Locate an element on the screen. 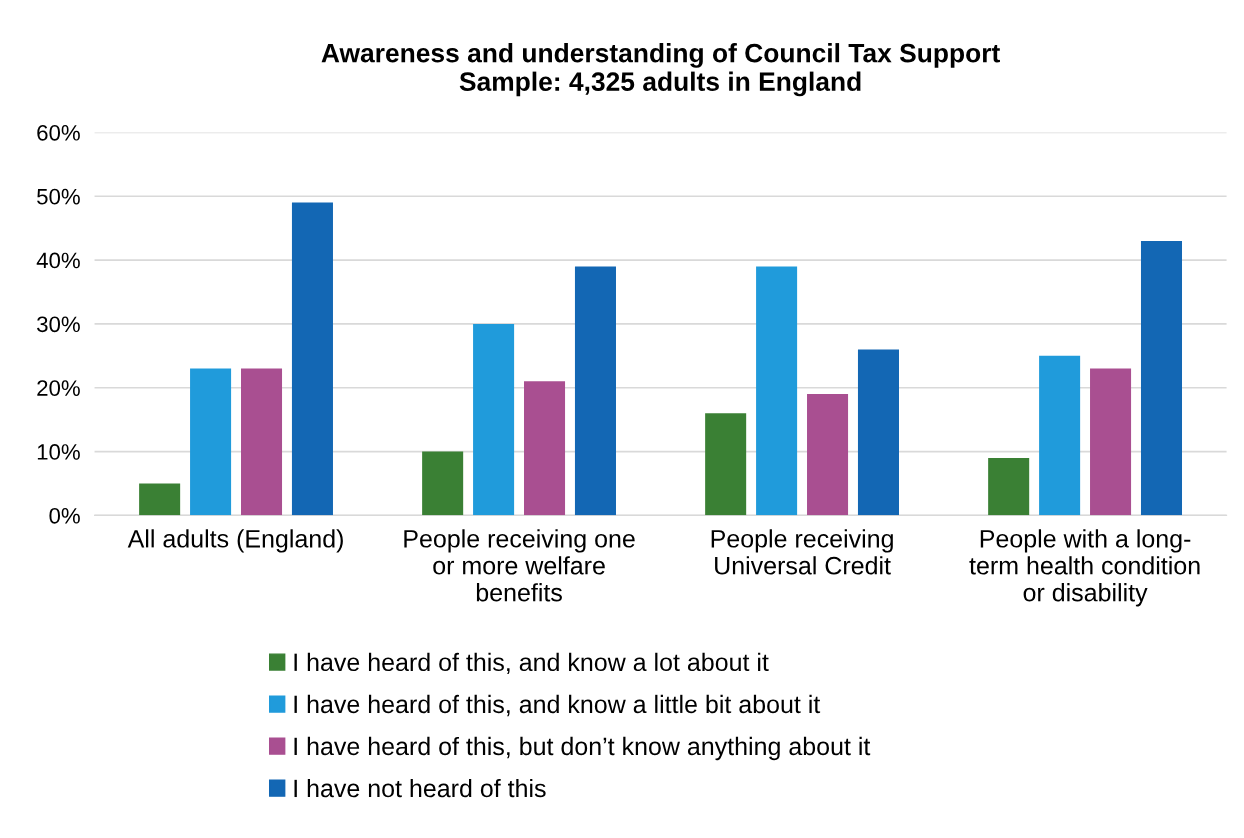  y-tick-label: 0% is located at coordinates (64, 515).